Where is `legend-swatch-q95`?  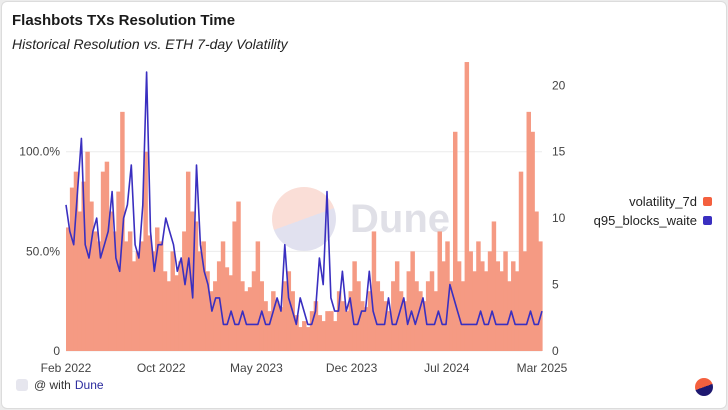 legend-swatch-q95 is located at coordinates (707, 220).